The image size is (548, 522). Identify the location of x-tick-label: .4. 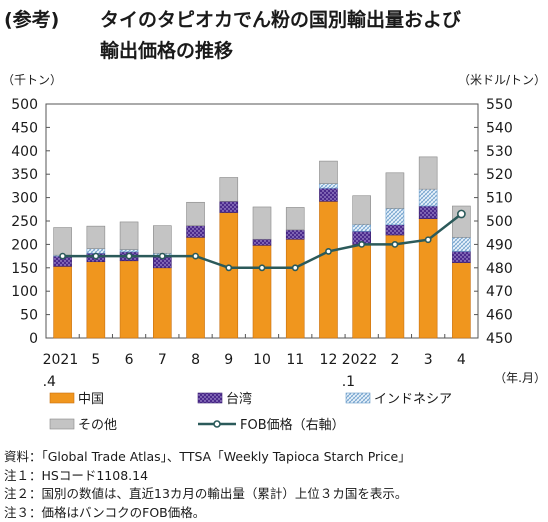
(49, 382).